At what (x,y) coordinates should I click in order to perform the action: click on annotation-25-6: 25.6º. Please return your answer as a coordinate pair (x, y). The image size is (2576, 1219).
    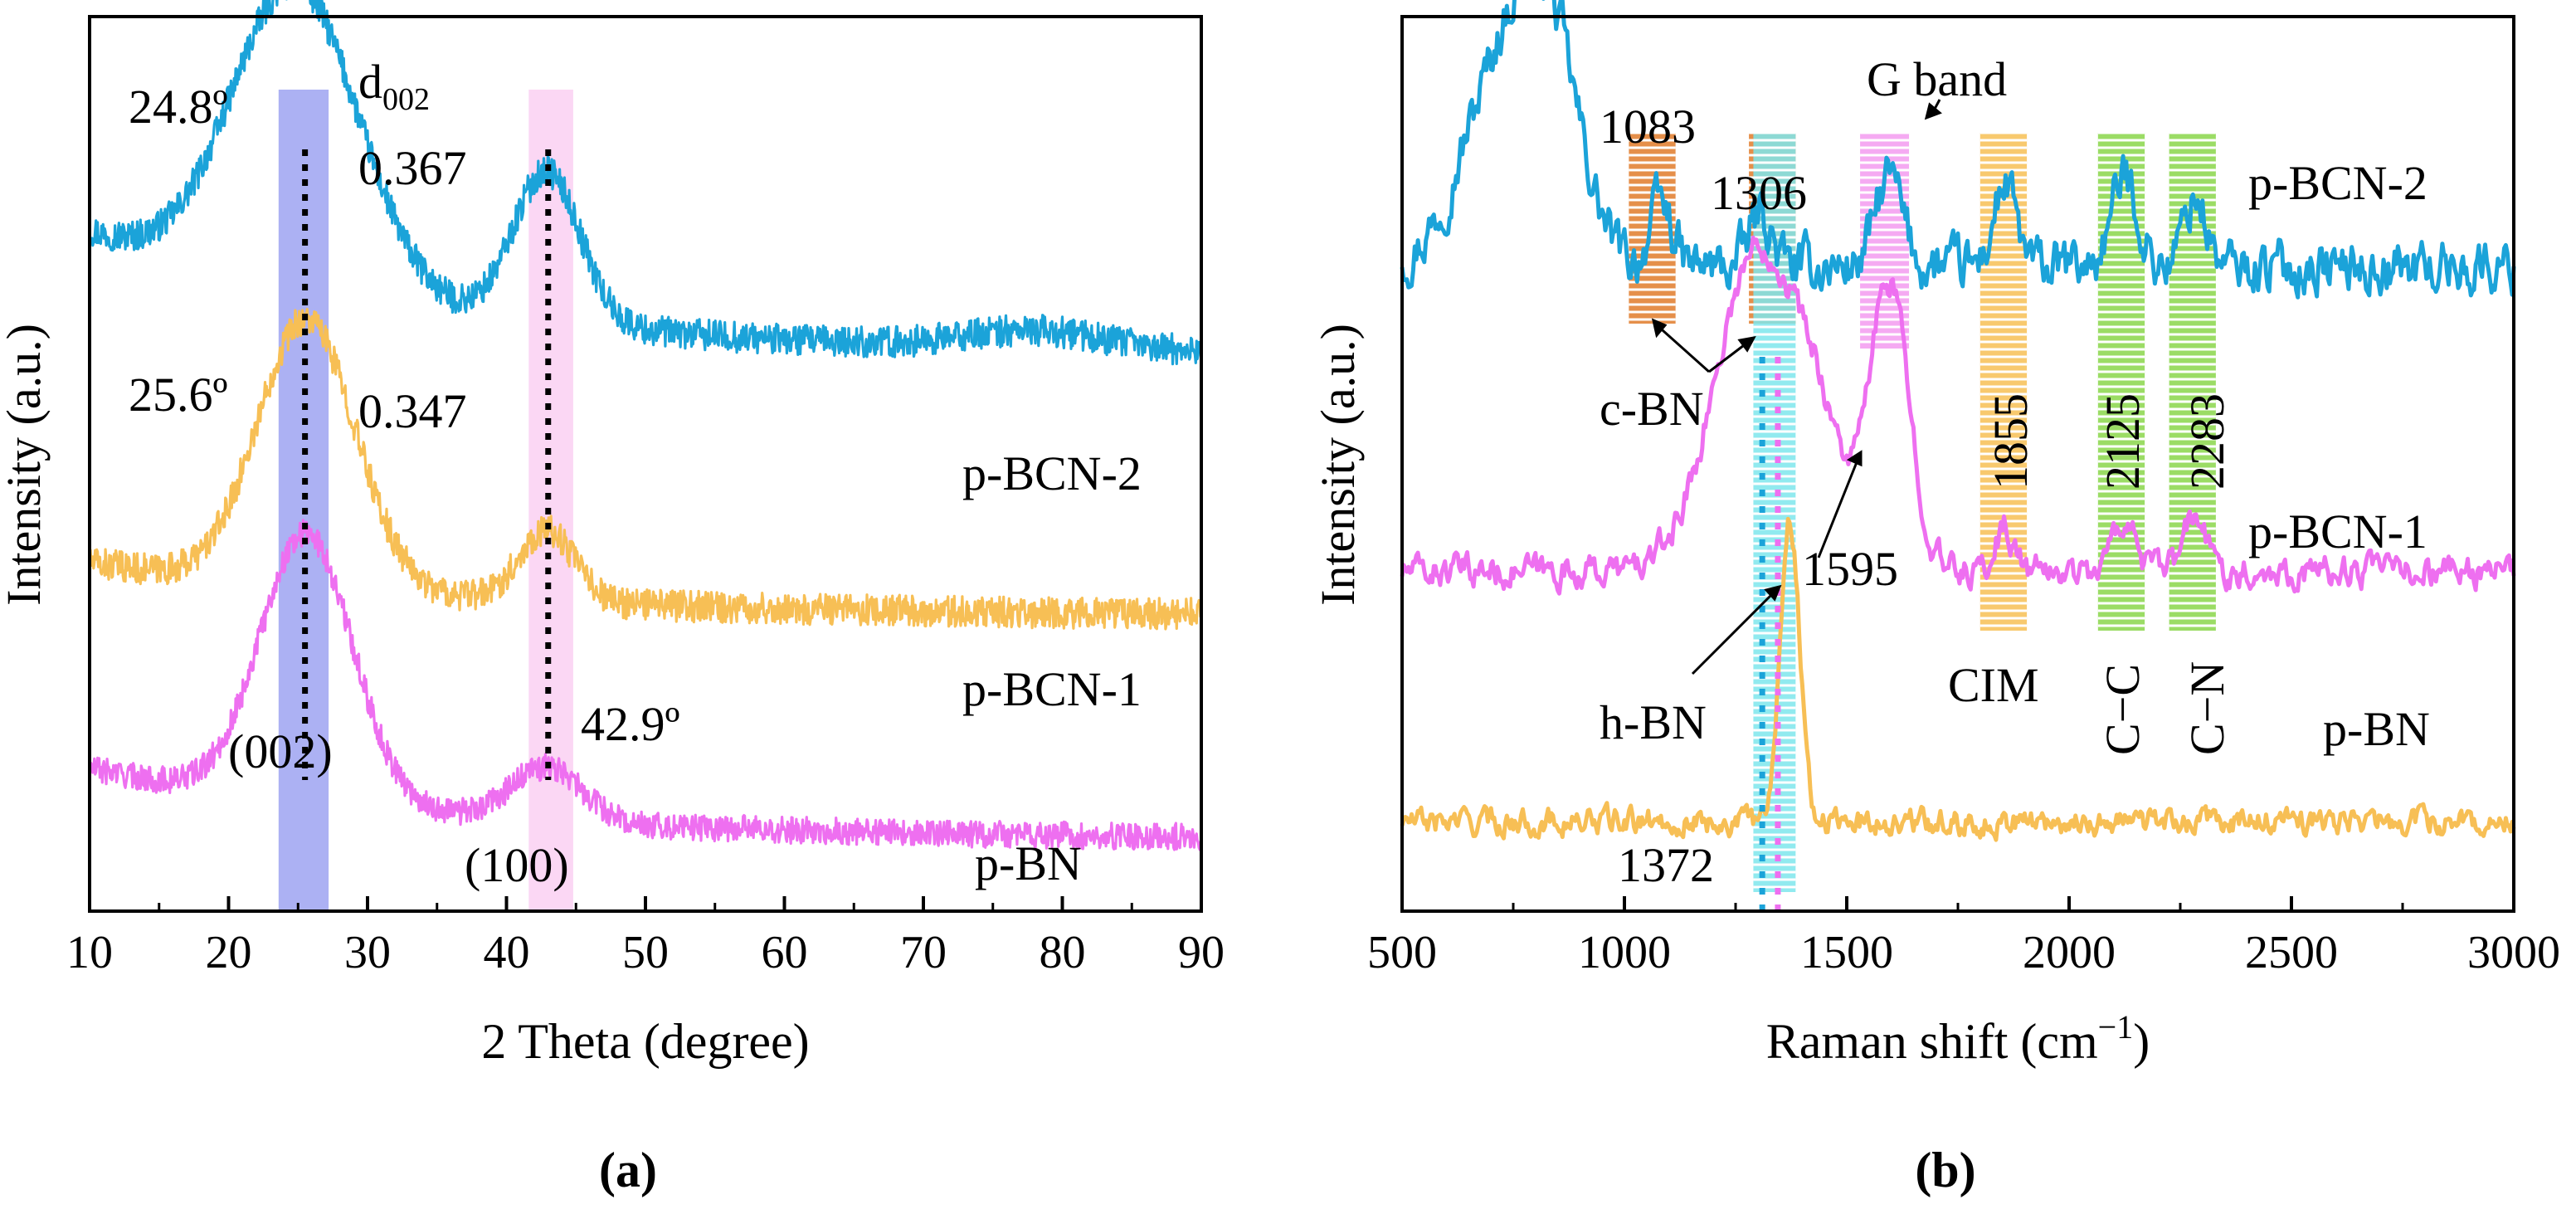
    Looking at the image, I should click on (178, 395).